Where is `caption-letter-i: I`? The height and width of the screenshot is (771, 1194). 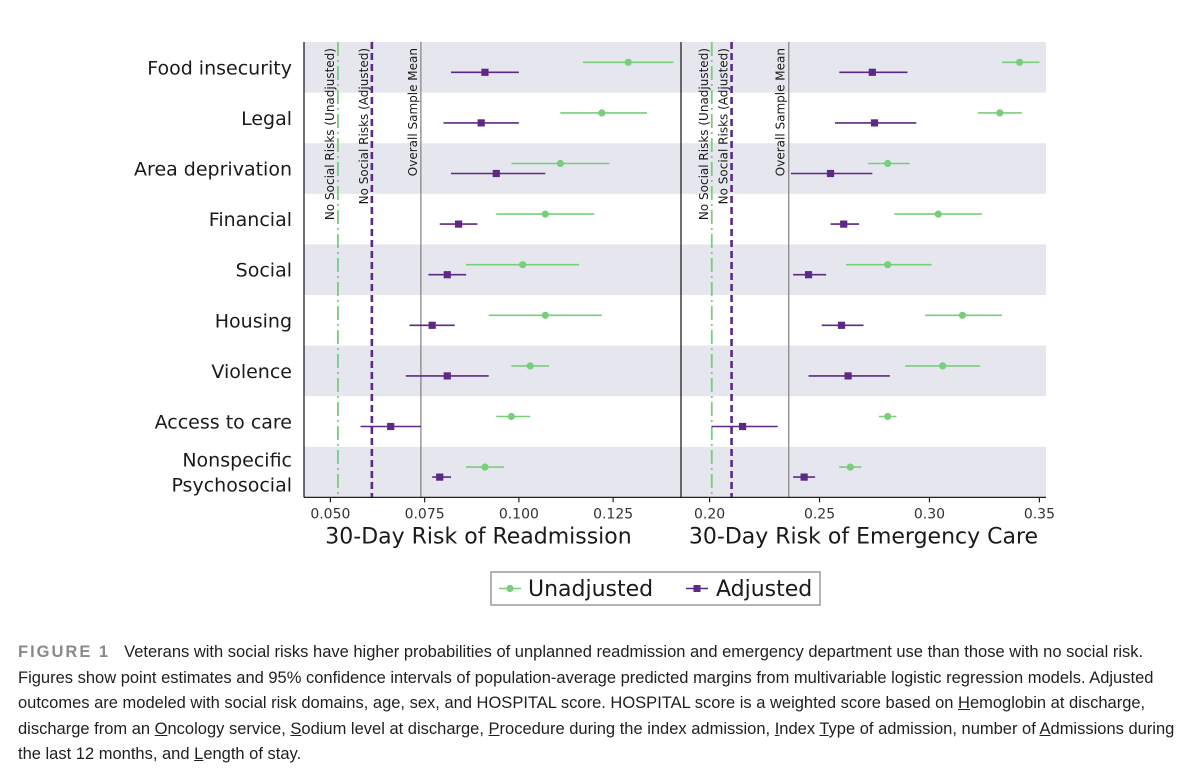 caption-letter-i: I is located at coordinates (777, 728).